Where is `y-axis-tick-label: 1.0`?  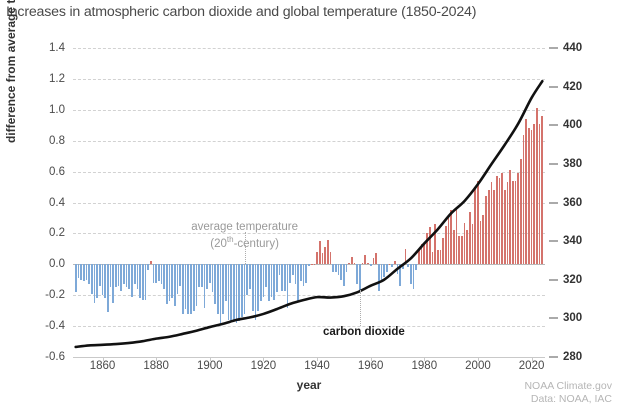
y-axis-tick-label: 1.0 is located at coordinates (57, 109).